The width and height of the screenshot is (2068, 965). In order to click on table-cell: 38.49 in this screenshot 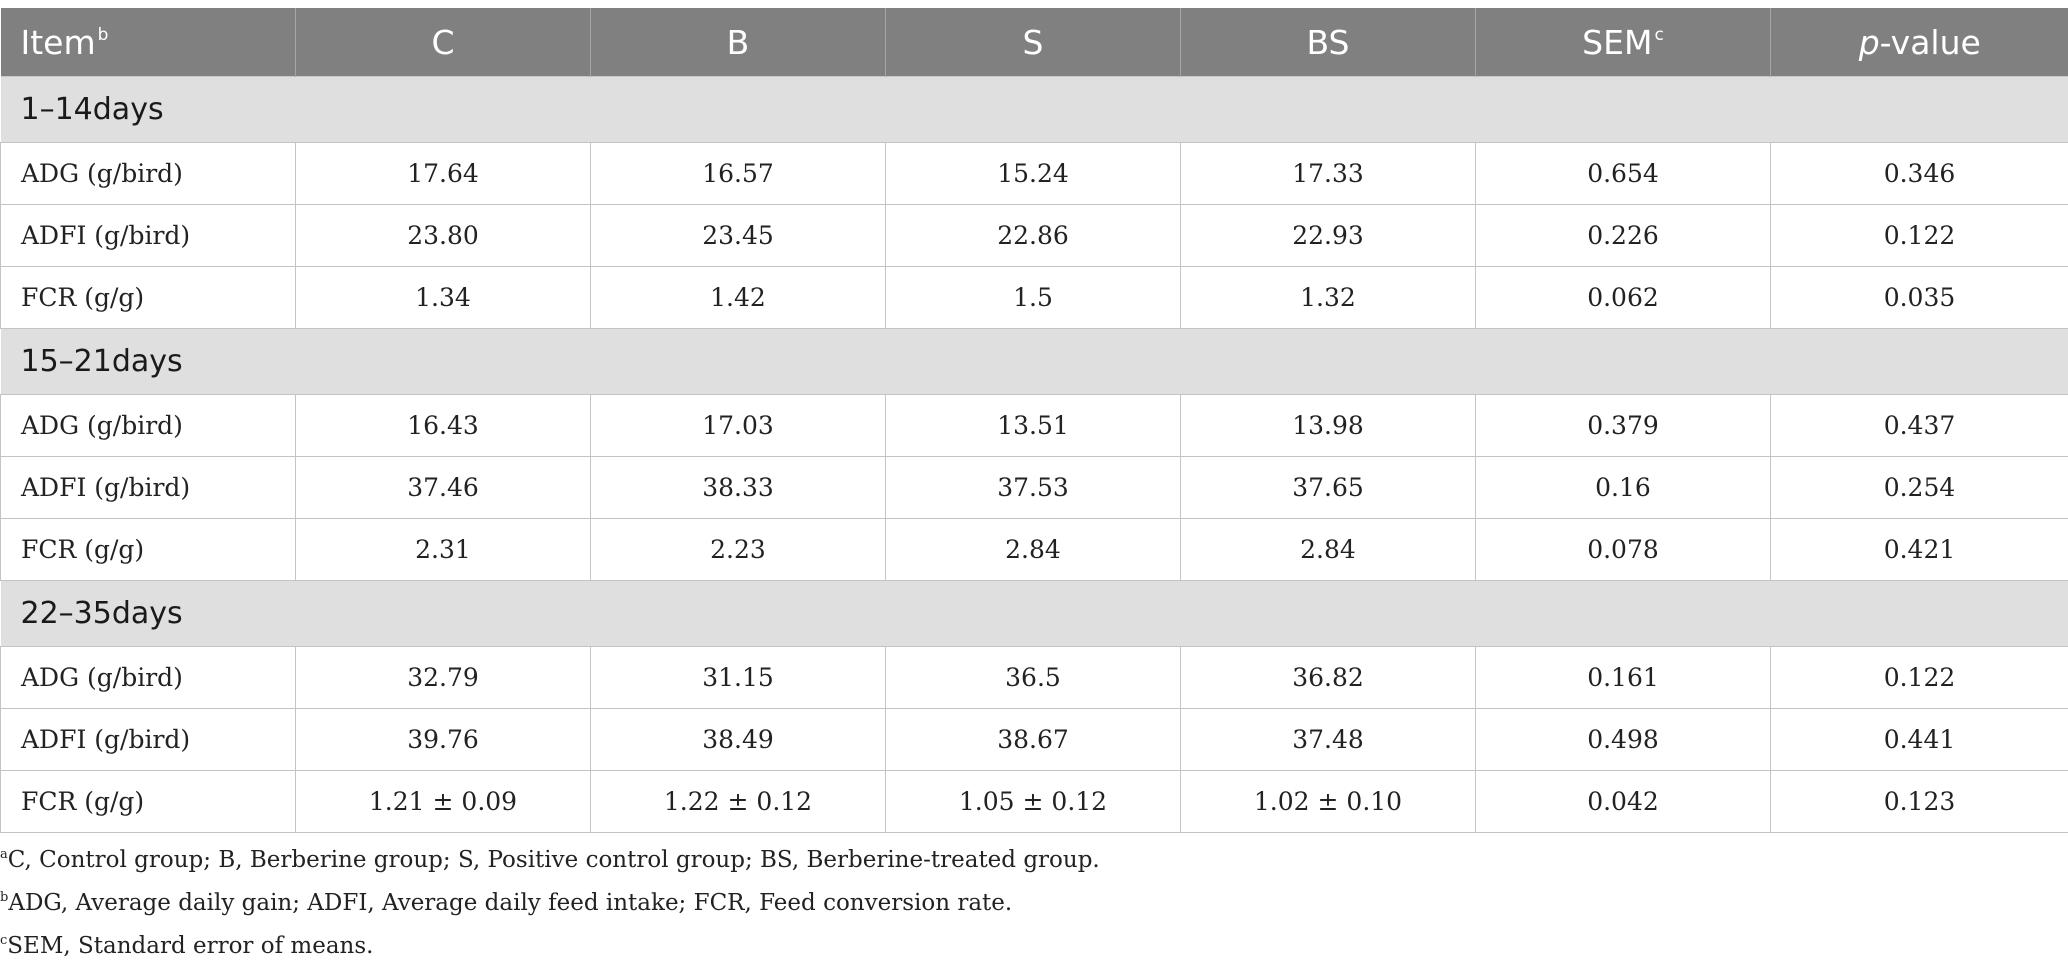, I will do `click(738, 740)`.